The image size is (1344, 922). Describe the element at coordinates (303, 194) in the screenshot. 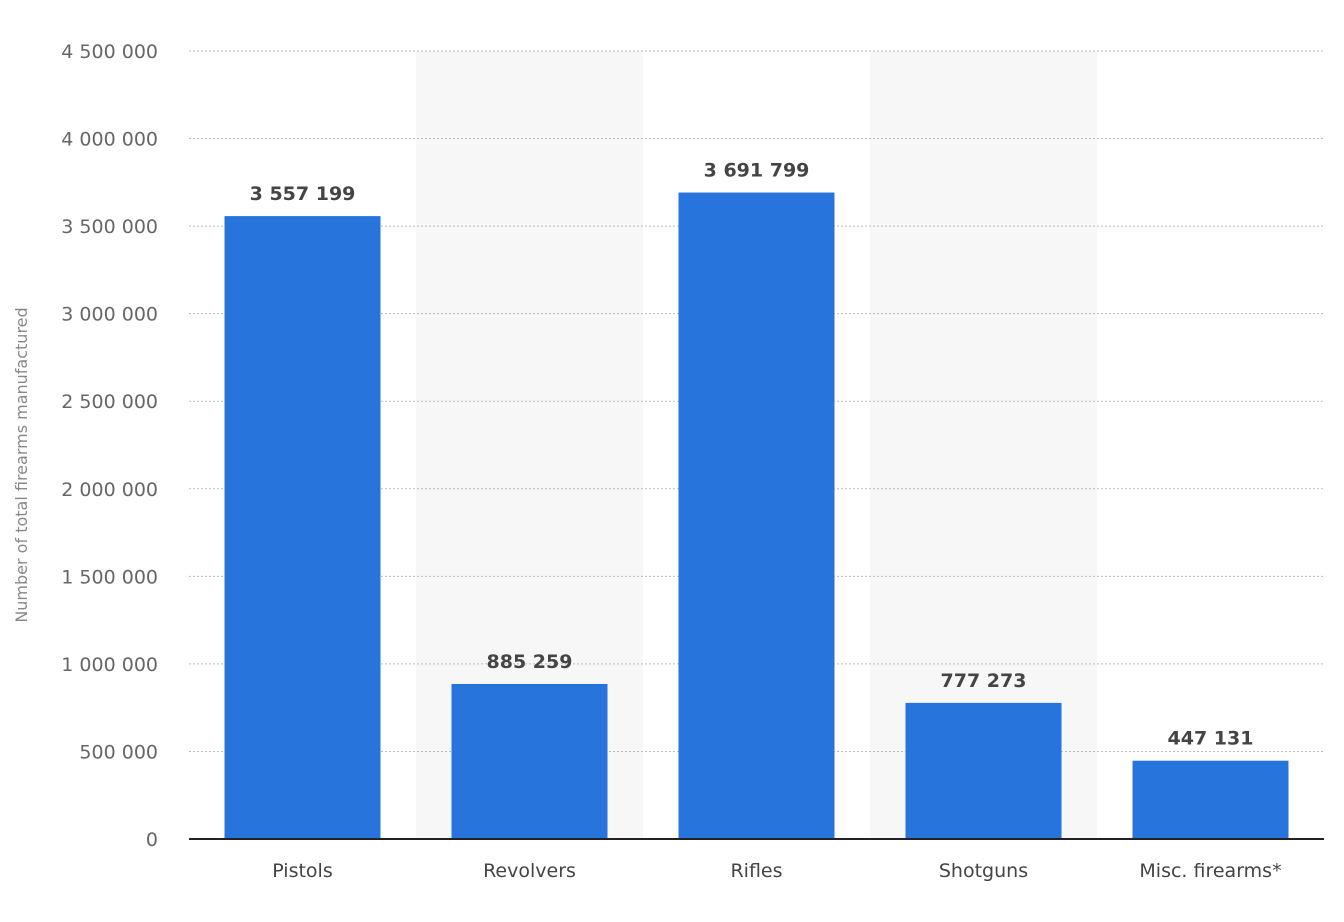

I see `data-label: 3 557 199` at that location.